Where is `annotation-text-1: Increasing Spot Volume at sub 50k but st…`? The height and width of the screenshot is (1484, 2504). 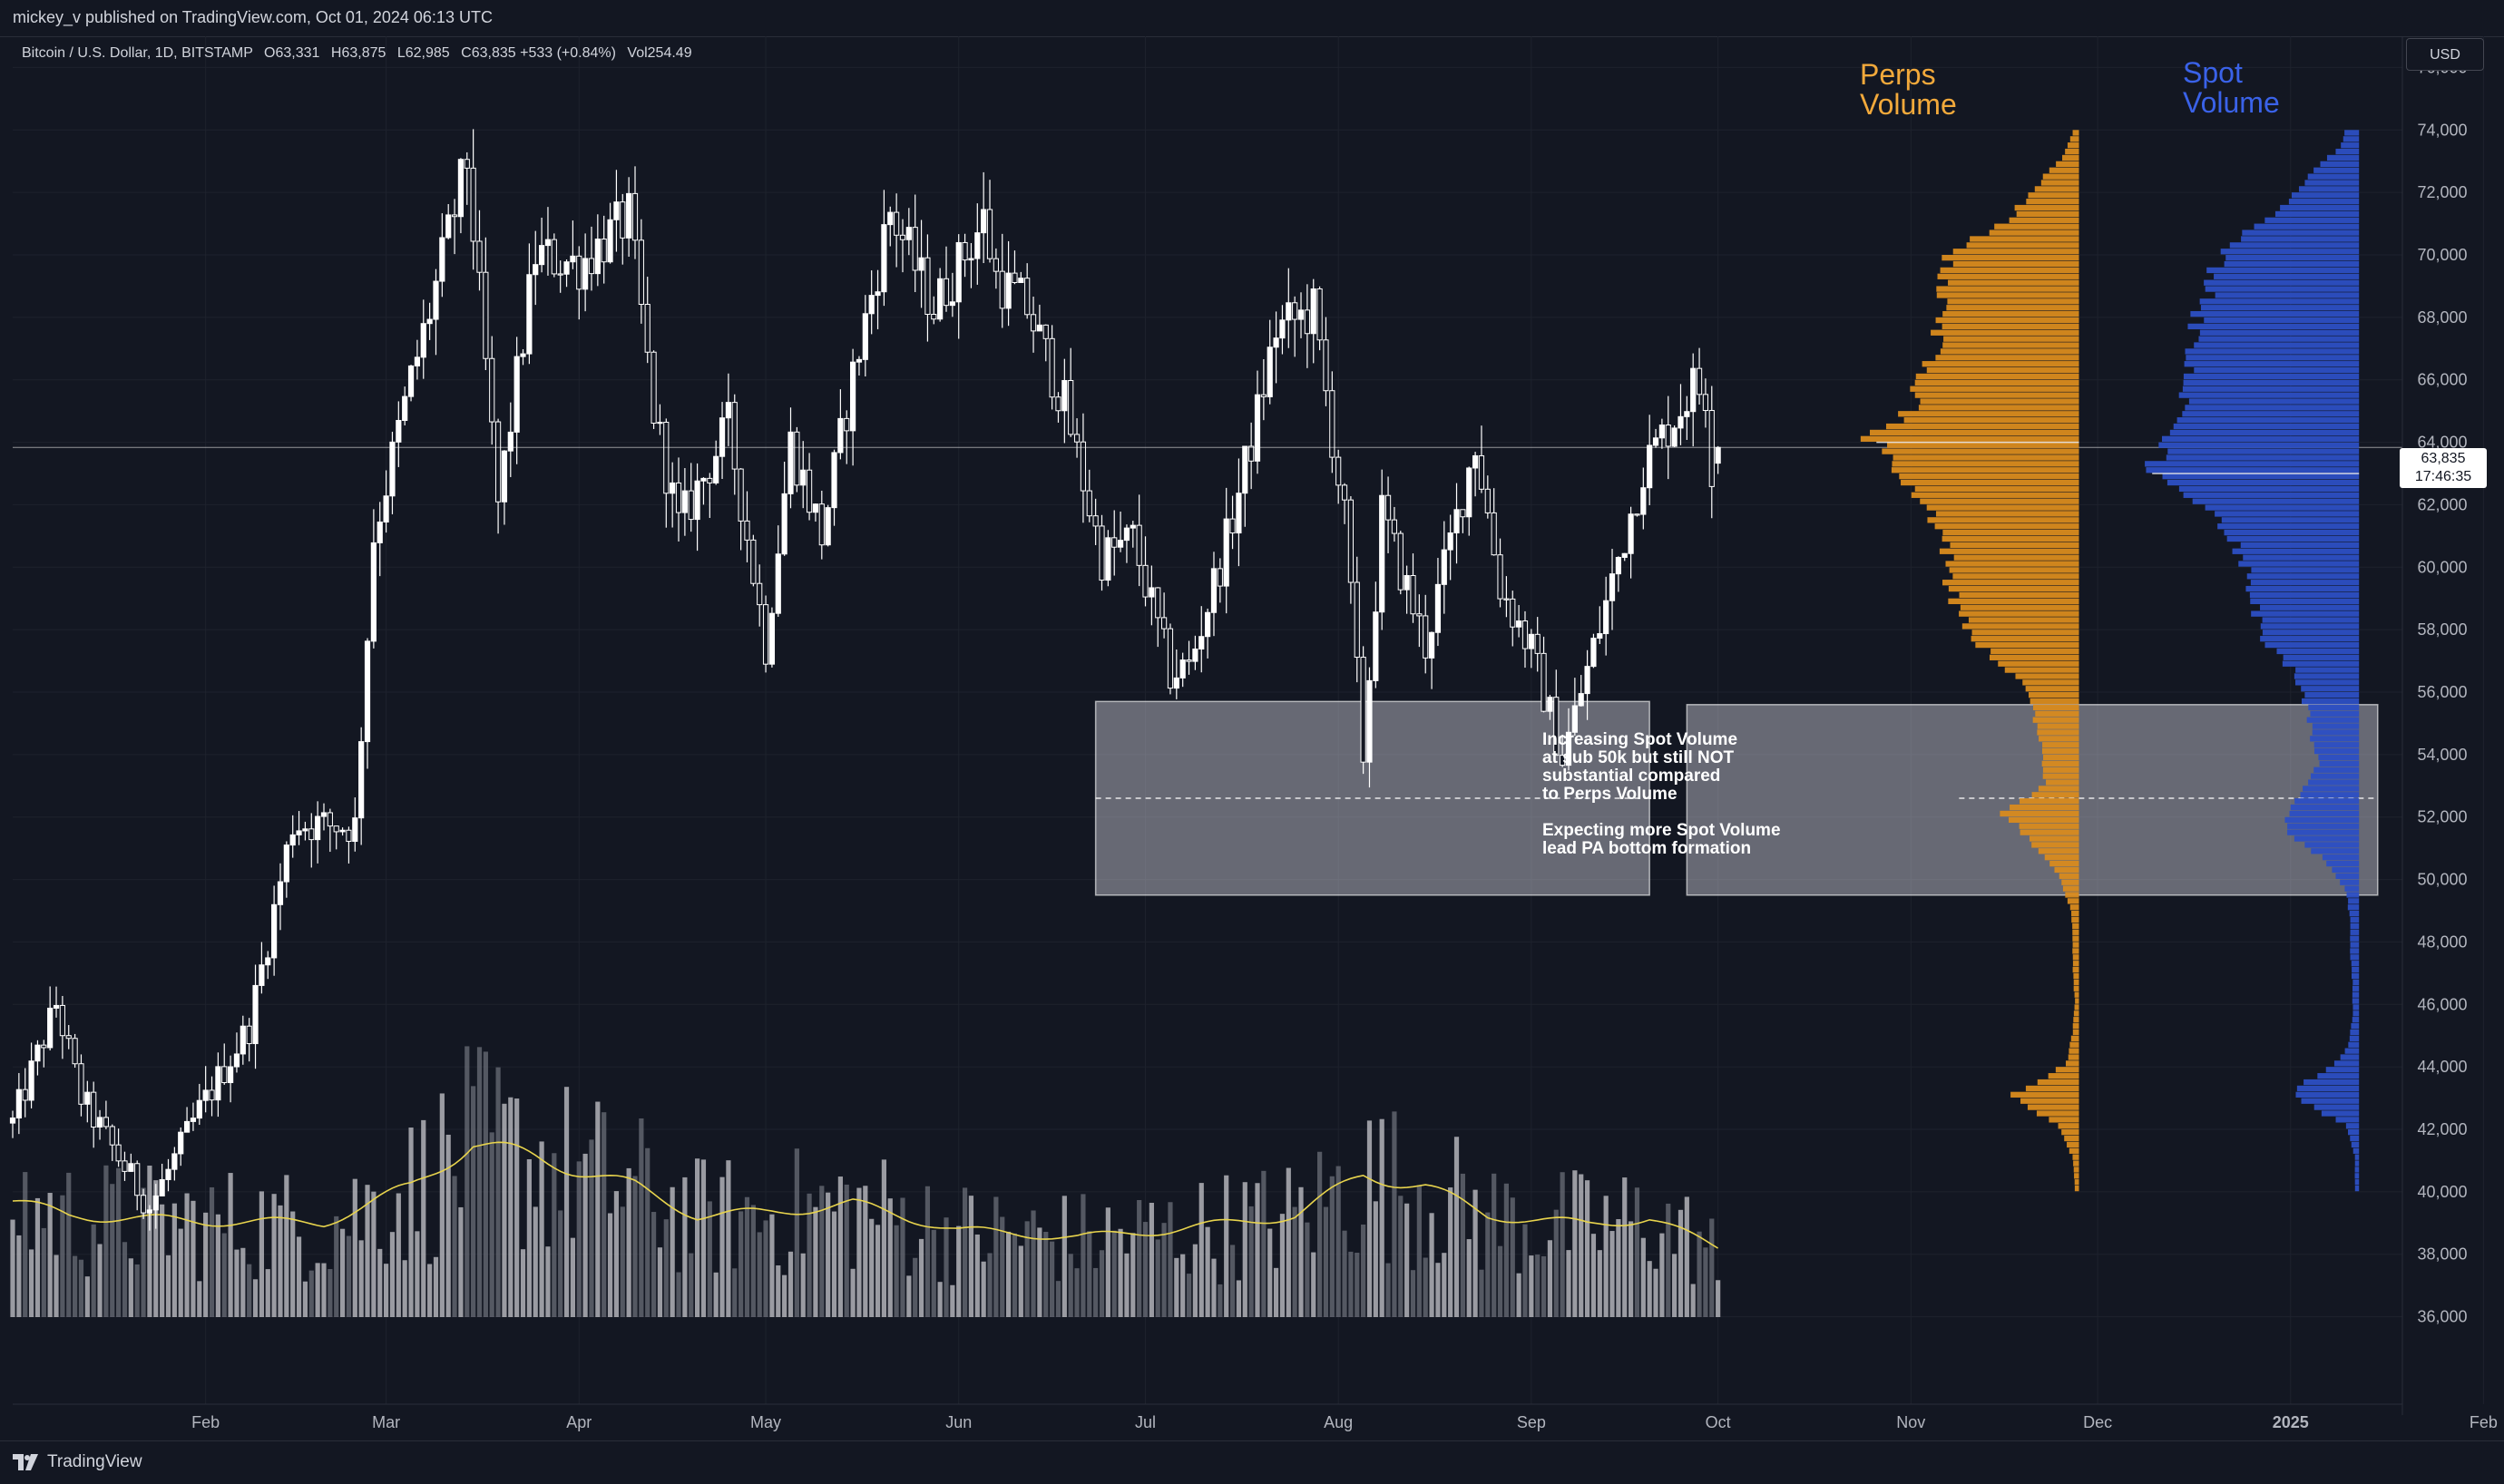
annotation-text-1: Increasing Spot Volume at sub 50k but st… is located at coordinates (1640, 767).